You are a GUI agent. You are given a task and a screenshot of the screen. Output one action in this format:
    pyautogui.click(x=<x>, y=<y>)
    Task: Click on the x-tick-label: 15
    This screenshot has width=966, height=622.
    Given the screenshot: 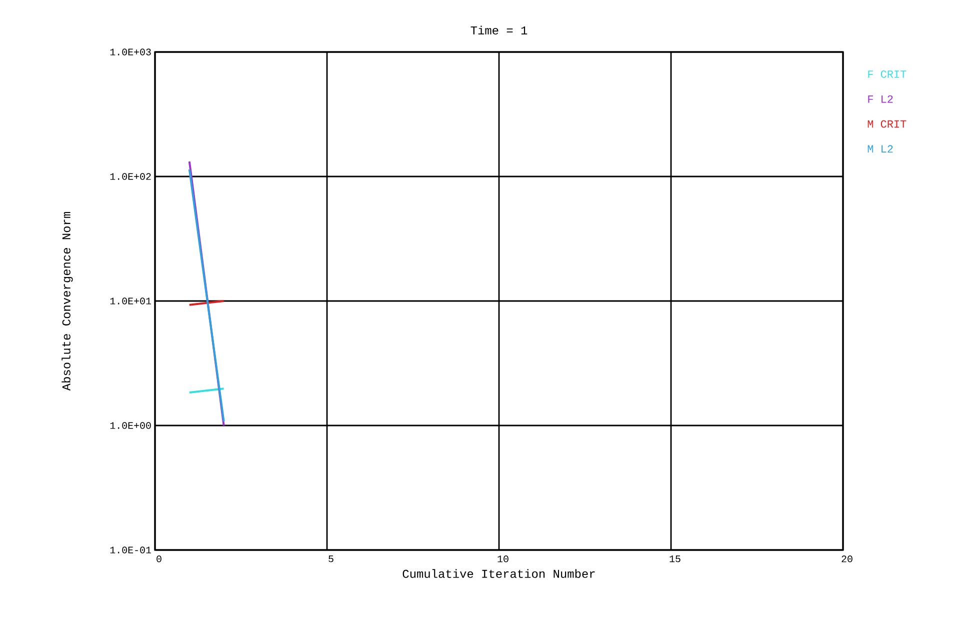 What is the action you would take?
    pyautogui.click(x=675, y=559)
    